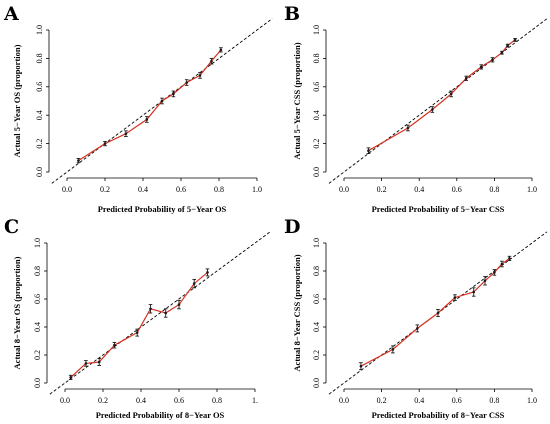 This screenshot has width=550, height=424. I want to click on x-axis-title: Predicted Probability of 8−Year OS, so click(160, 415).